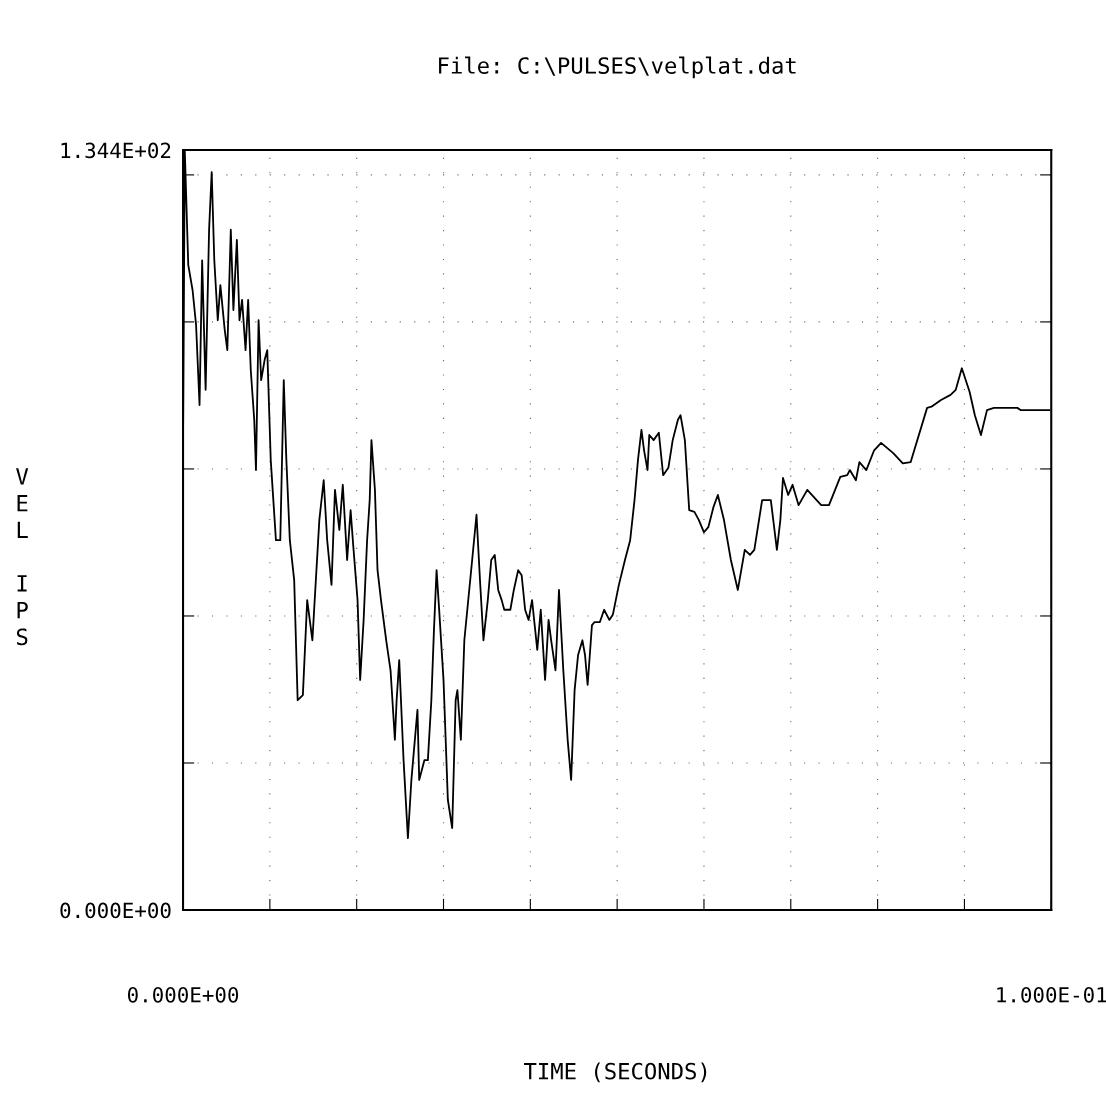  What do you see at coordinates (615, 1072) in the screenshot?
I see `x-axis-title: TIME (SECONDS)` at bounding box center [615, 1072].